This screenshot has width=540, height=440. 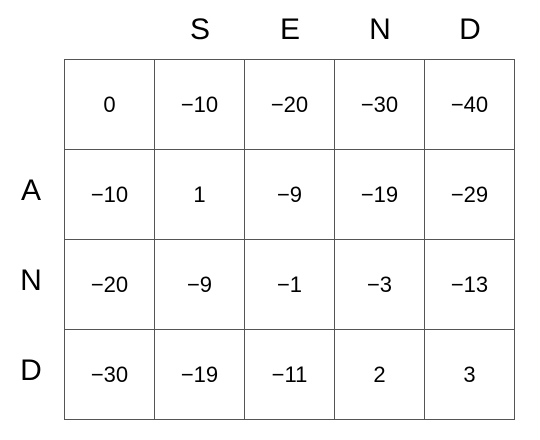 What do you see at coordinates (199, 194) in the screenshot?
I see `matrix-cell: 1` at bounding box center [199, 194].